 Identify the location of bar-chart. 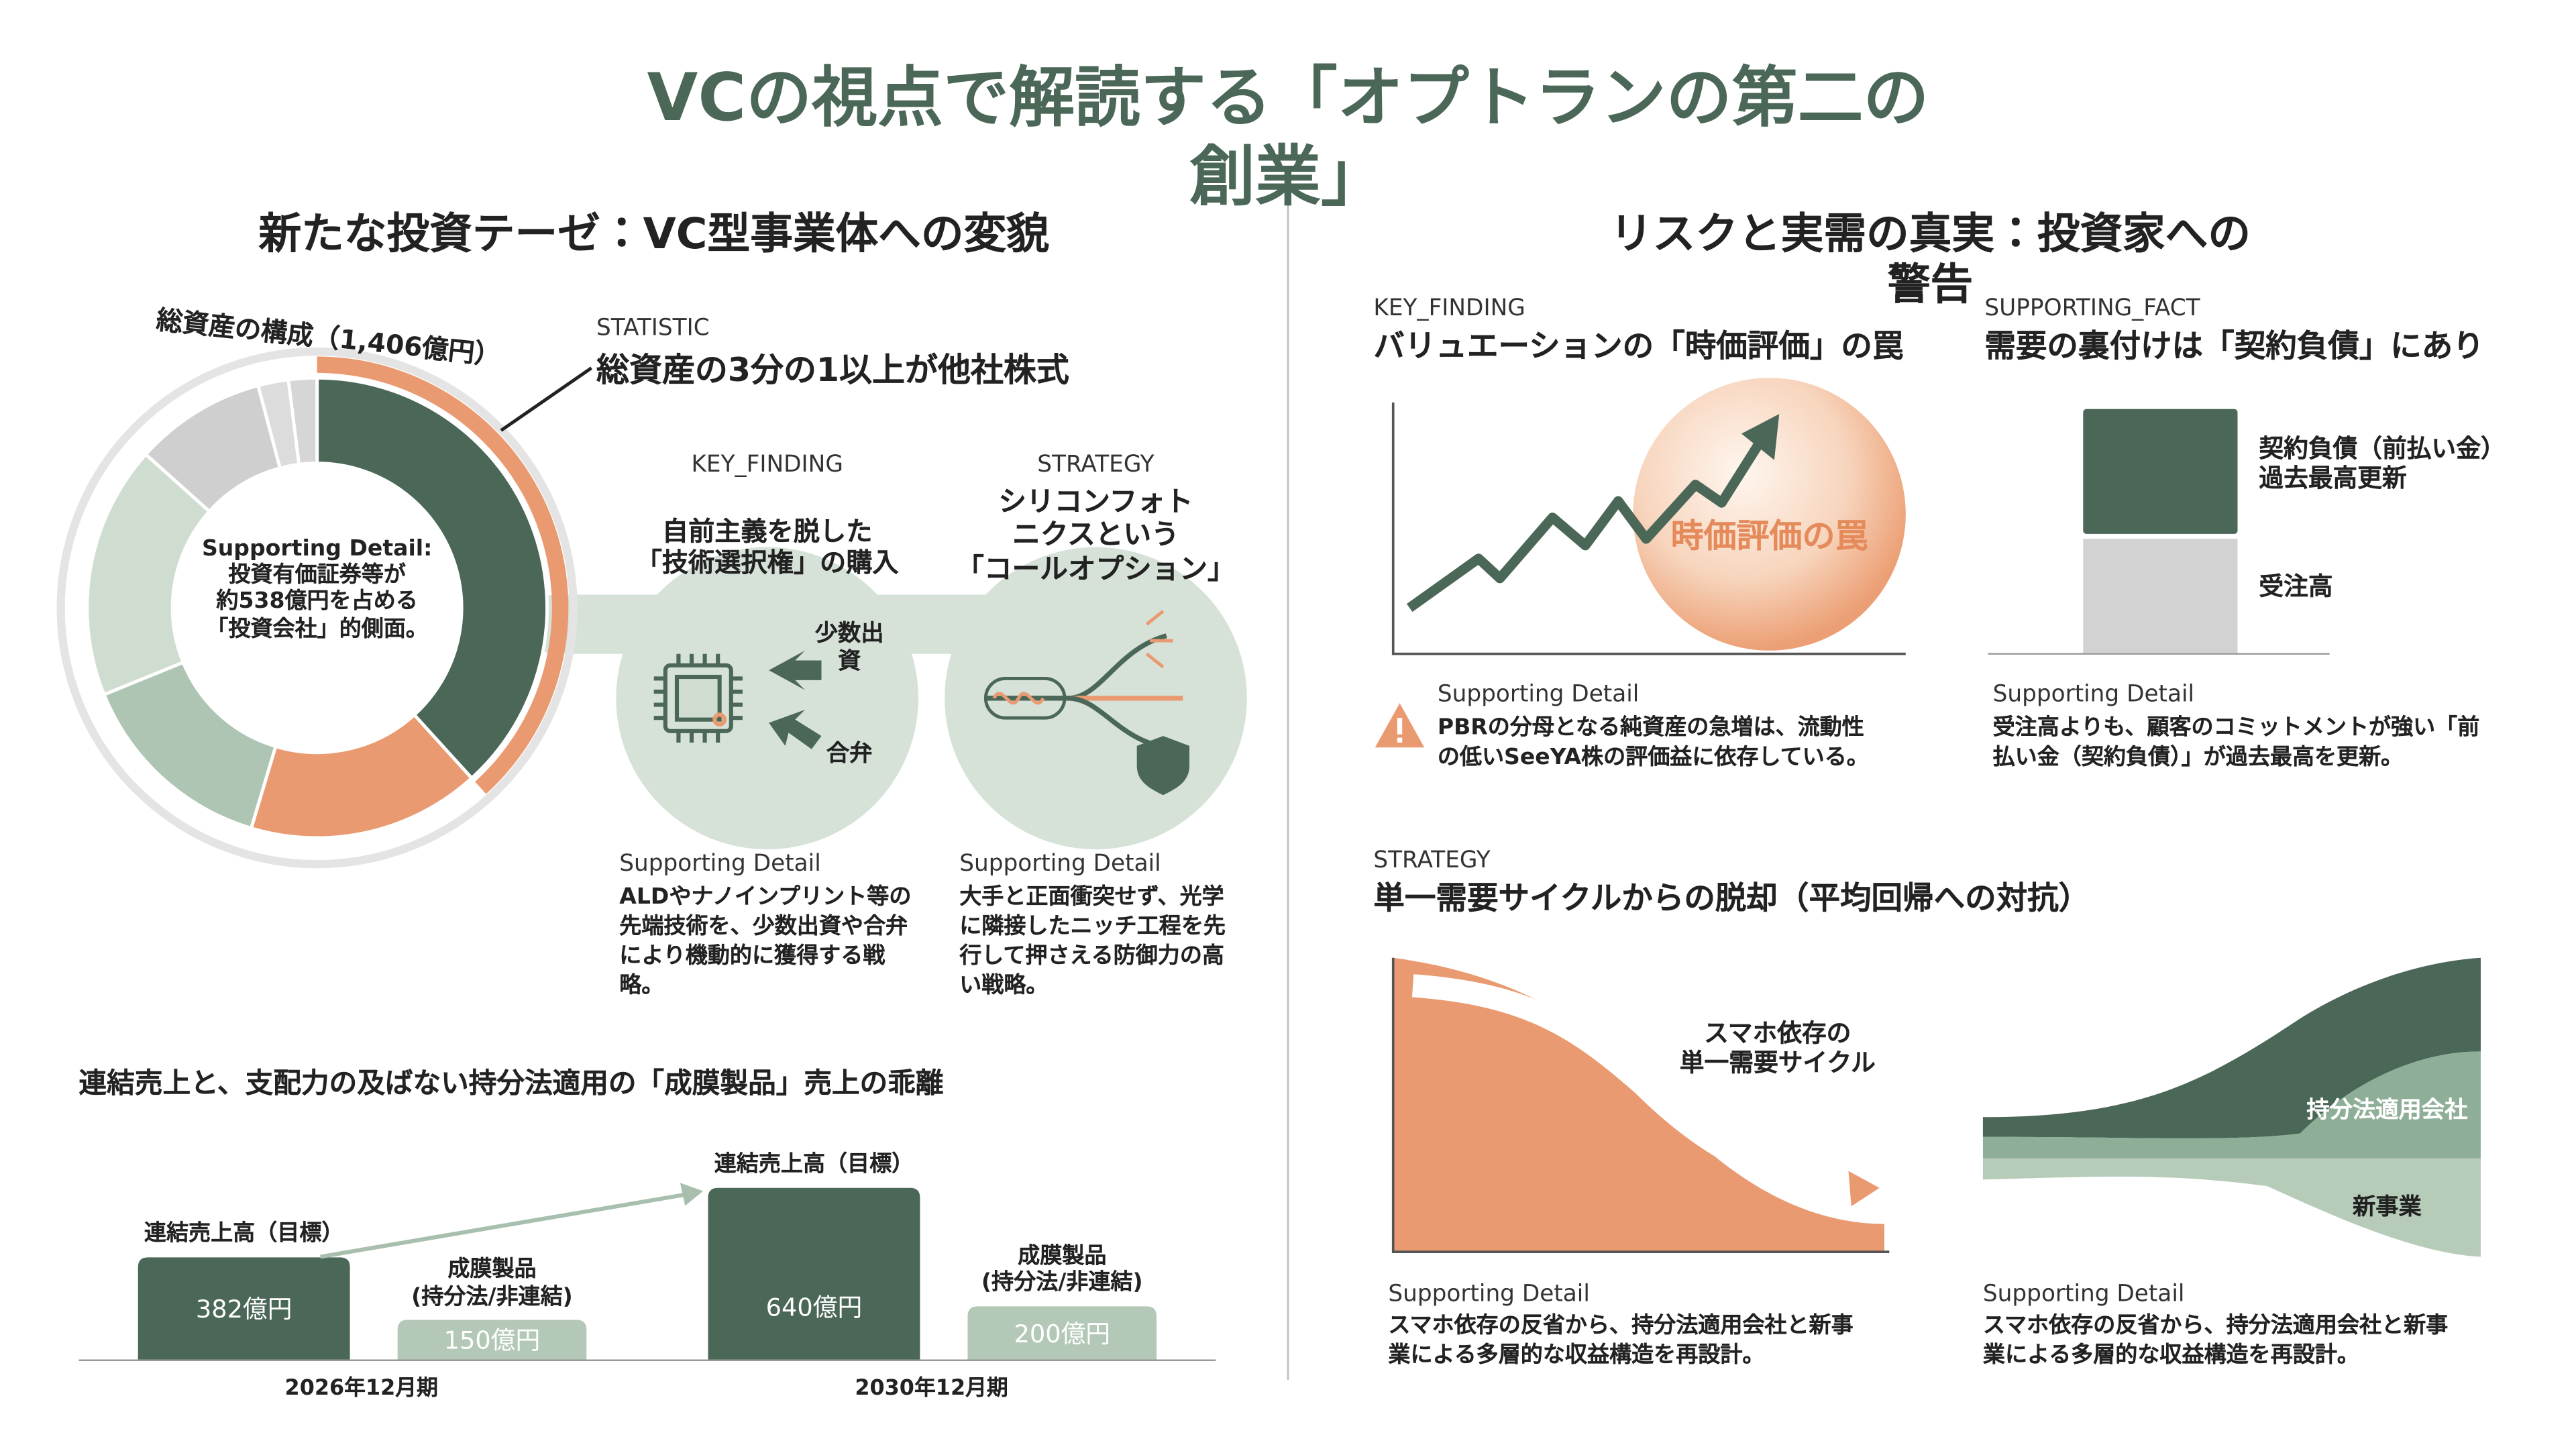
(647, 1273).